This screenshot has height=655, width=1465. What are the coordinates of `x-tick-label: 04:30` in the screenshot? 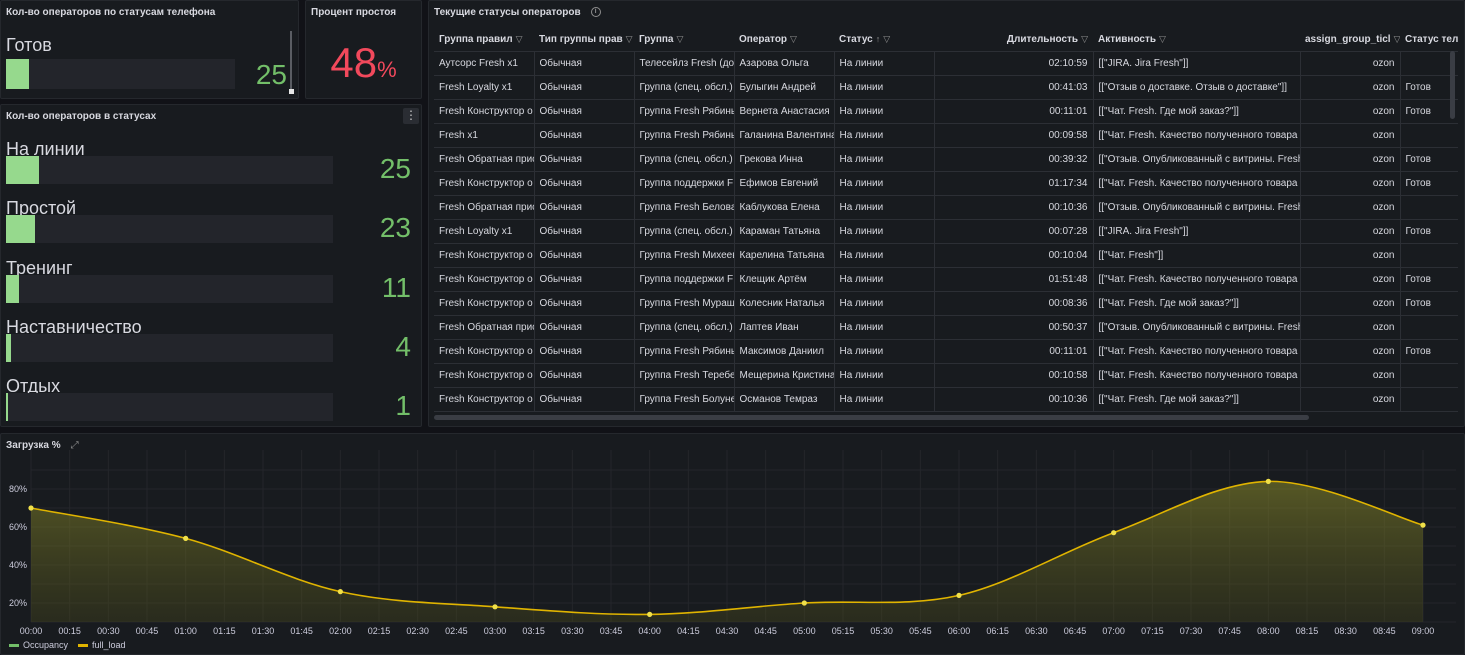 It's located at (727, 631).